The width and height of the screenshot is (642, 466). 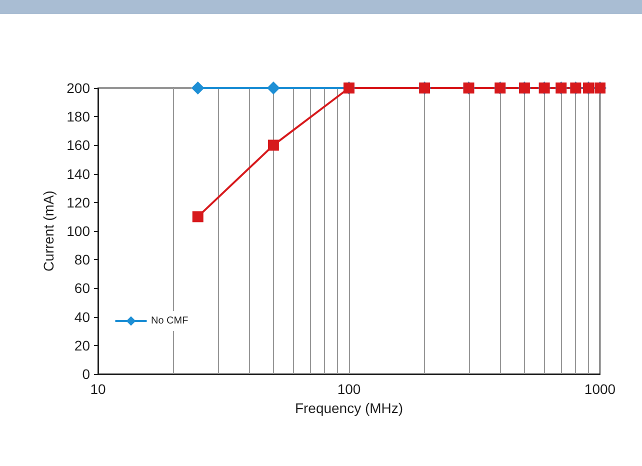 I want to click on legend-label: No CMF, so click(x=169, y=321).